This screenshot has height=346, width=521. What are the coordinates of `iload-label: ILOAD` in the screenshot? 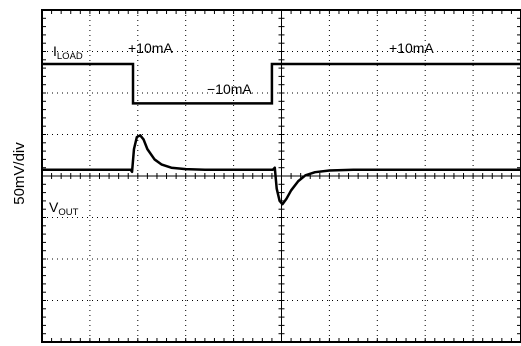 It's located at (68, 52).